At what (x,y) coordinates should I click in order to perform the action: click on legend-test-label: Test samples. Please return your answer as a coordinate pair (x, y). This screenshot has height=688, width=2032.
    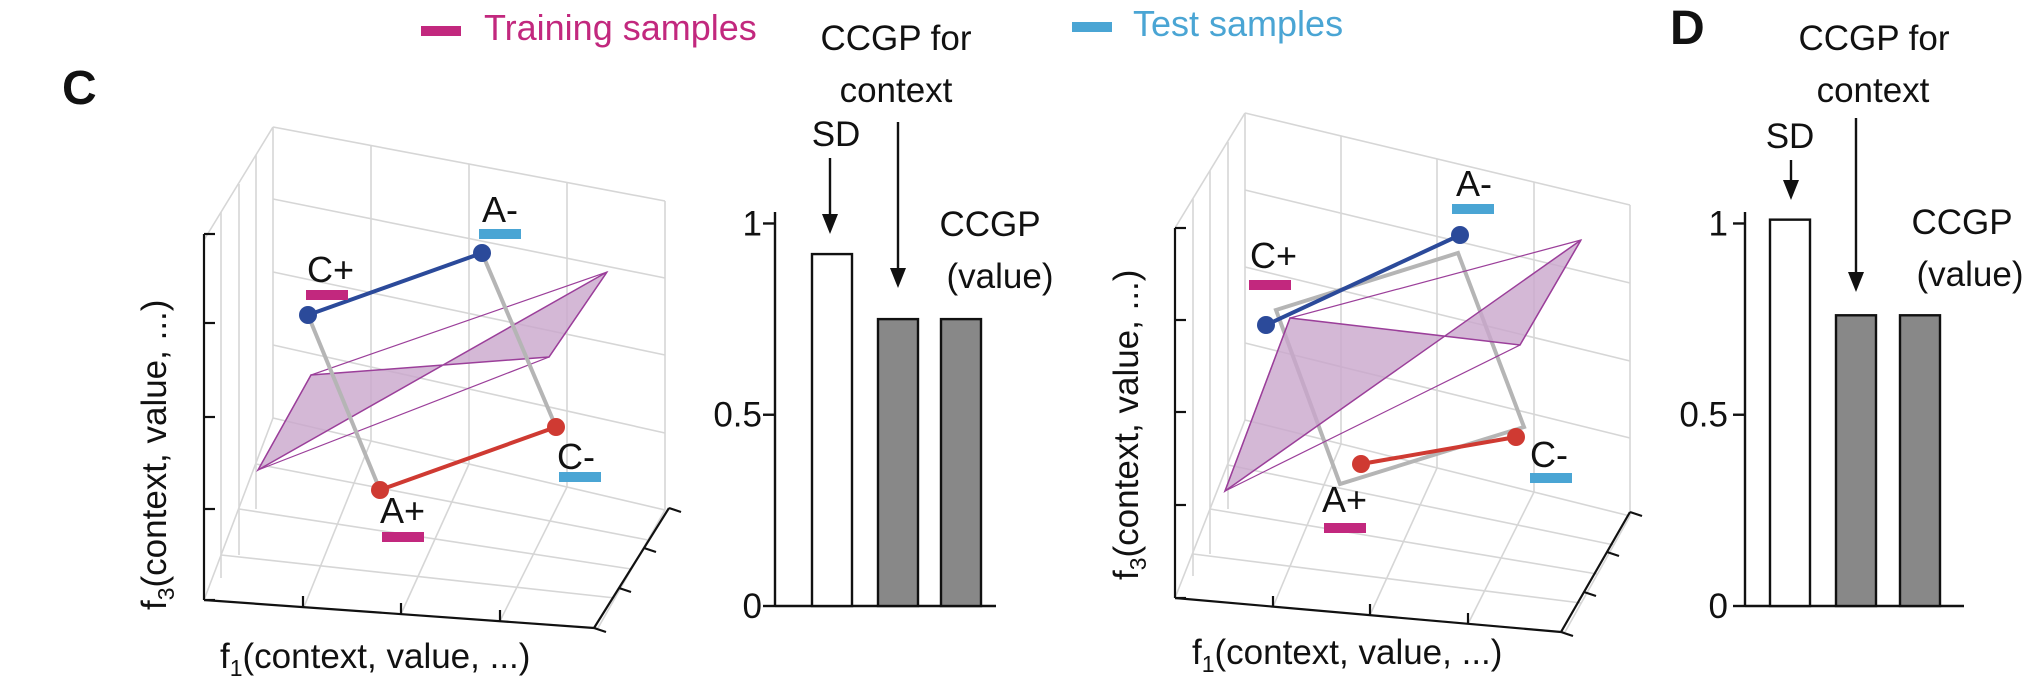
    Looking at the image, I should click on (1238, 23).